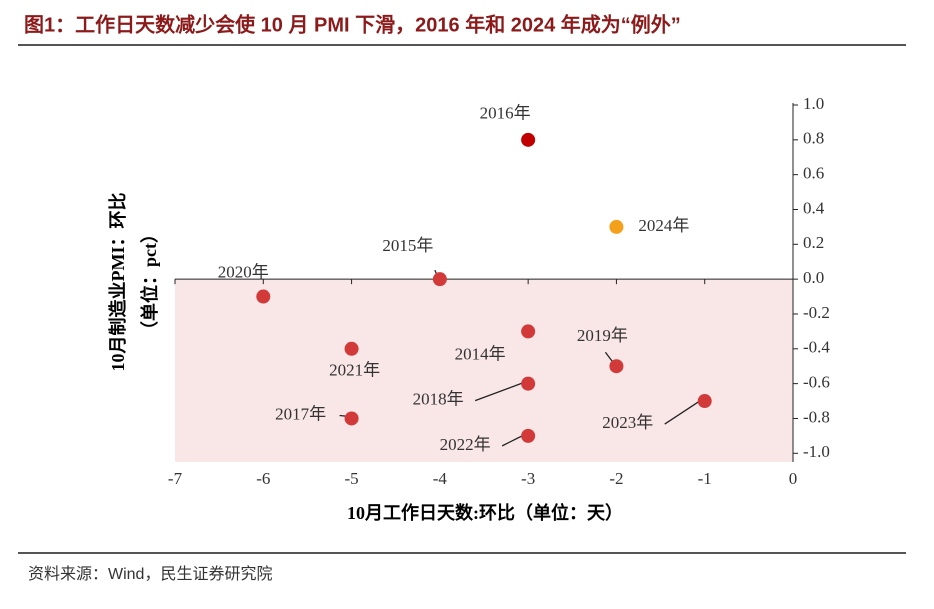  Describe the element at coordinates (813, 103) in the screenshot. I see `y-tick-label: 1.0` at that location.